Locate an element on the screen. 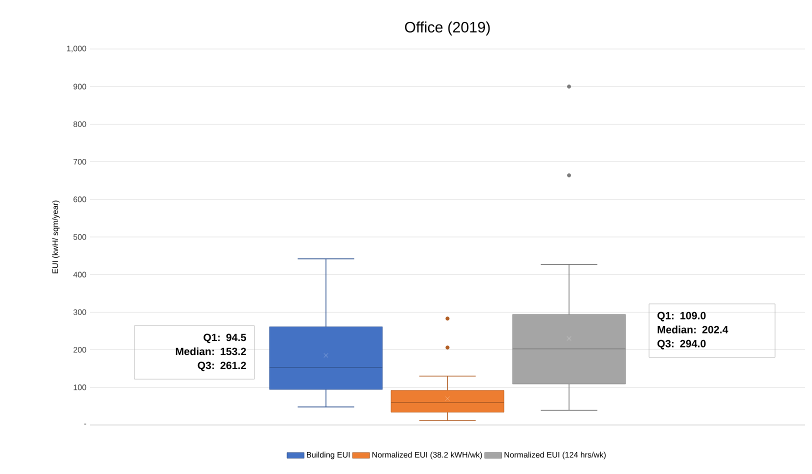 This screenshot has height=474, width=812. chart-title: Office (2019) is located at coordinates (447, 28).